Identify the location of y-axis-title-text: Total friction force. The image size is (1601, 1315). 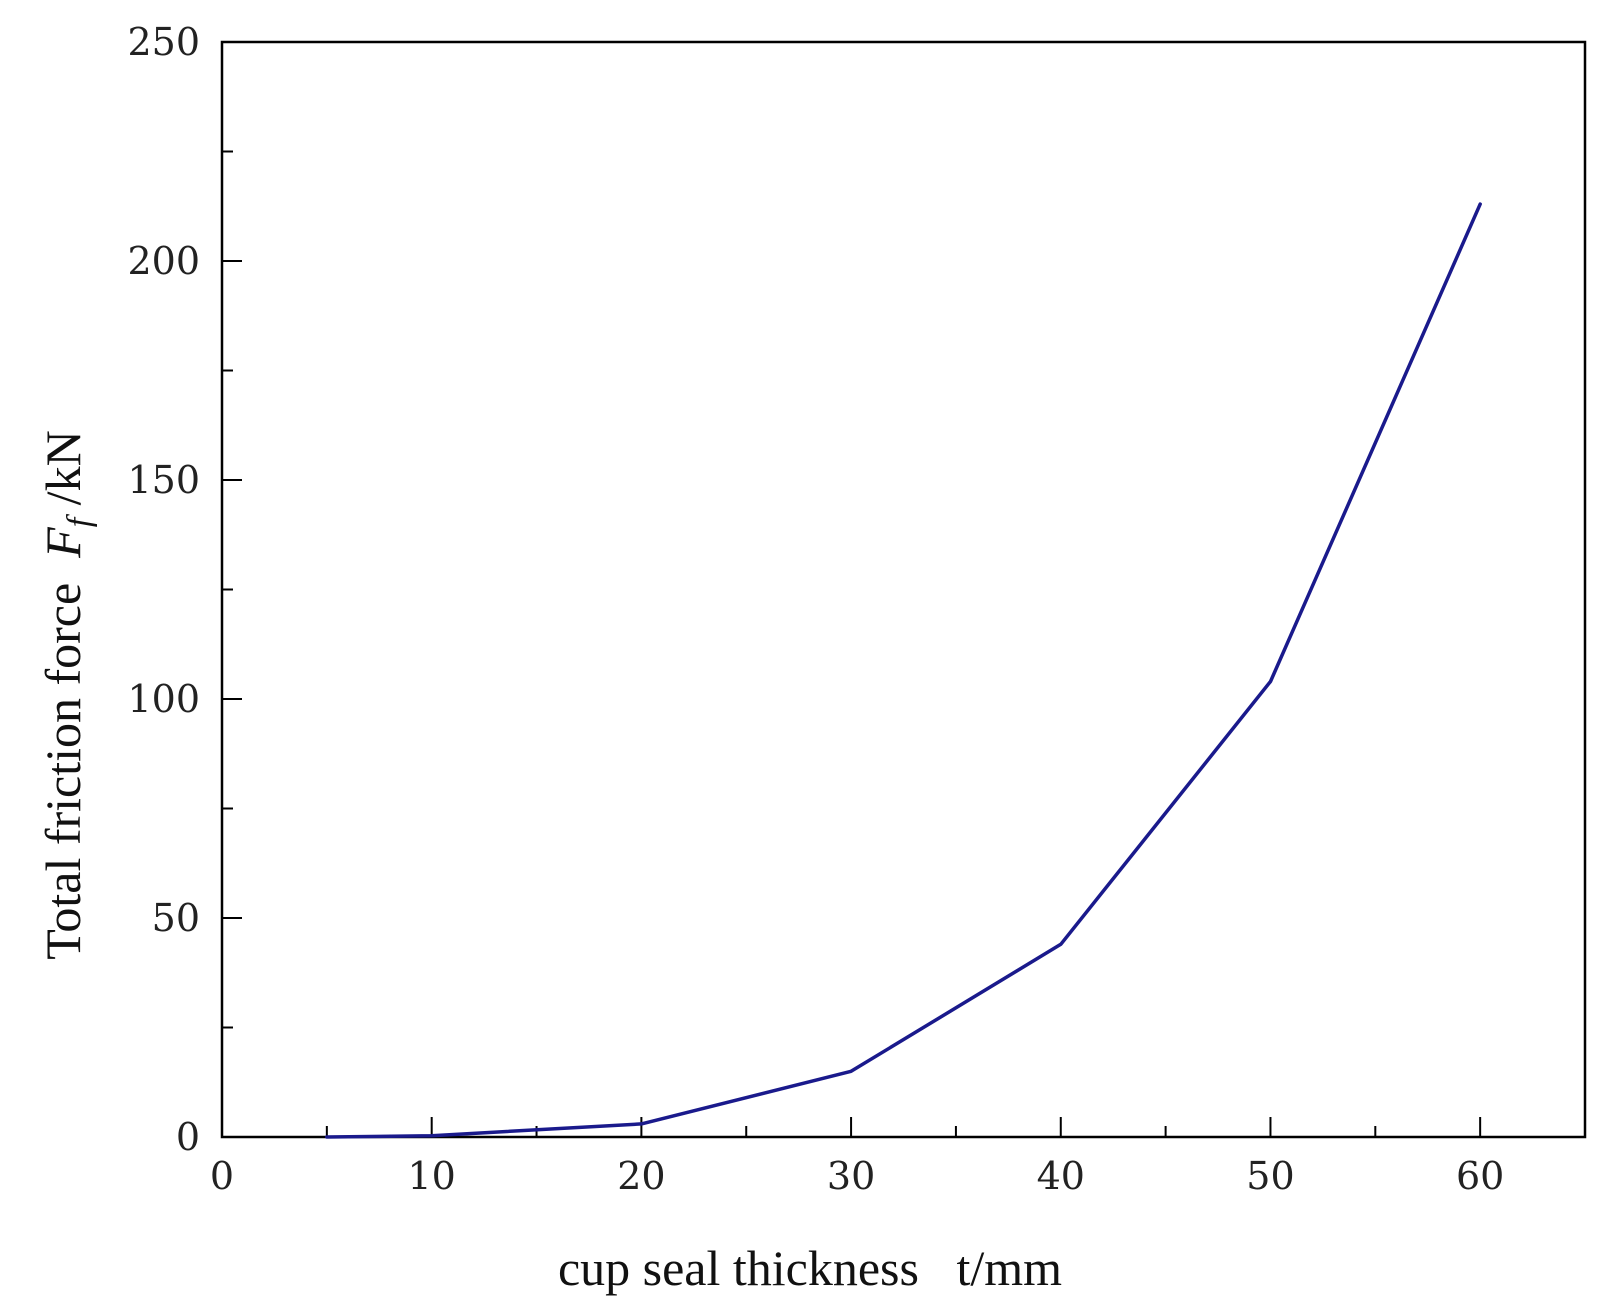
(63, 759).